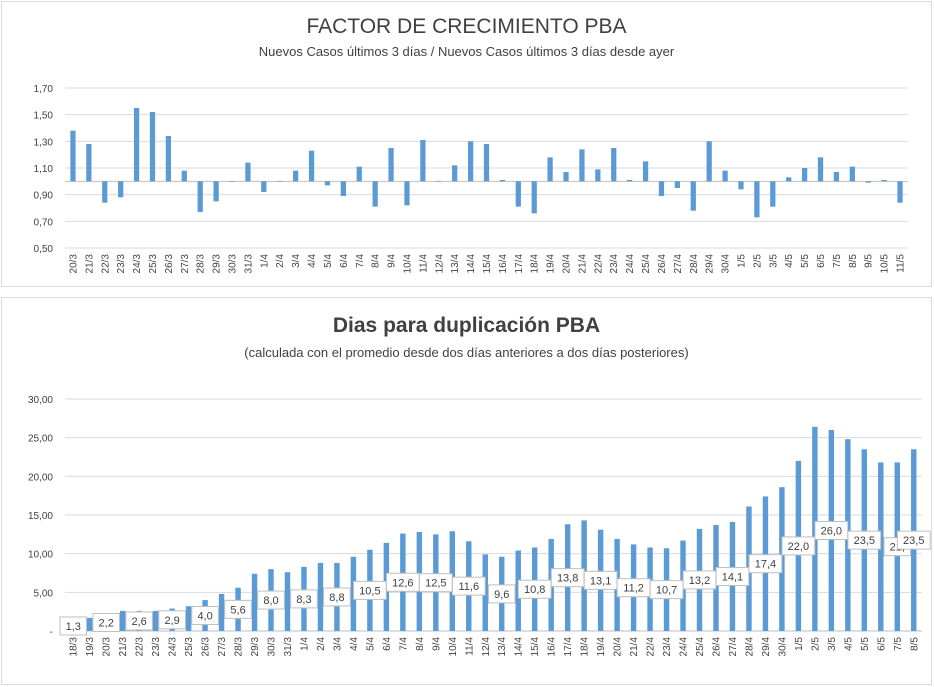  Describe the element at coordinates (831, 530) in the screenshot. I see `data-label: 26,0` at that location.